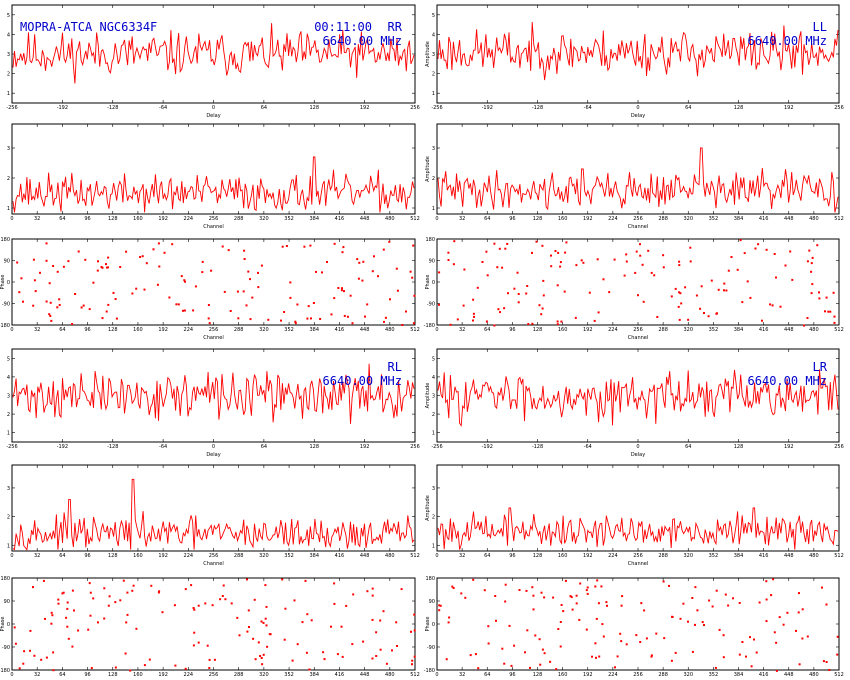 The image size is (850, 680). Describe the element at coordinates (638, 169) in the screenshot. I see `plot-frame` at that location.